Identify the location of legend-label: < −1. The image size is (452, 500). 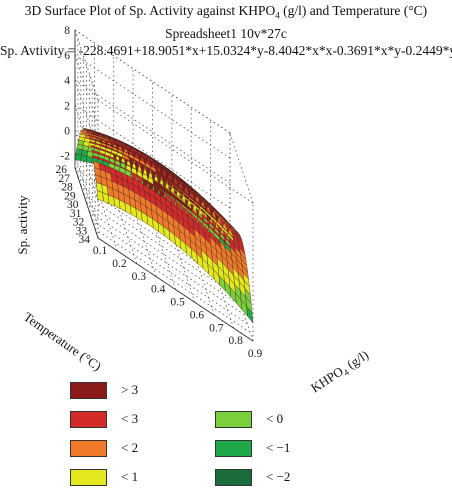
(278, 447).